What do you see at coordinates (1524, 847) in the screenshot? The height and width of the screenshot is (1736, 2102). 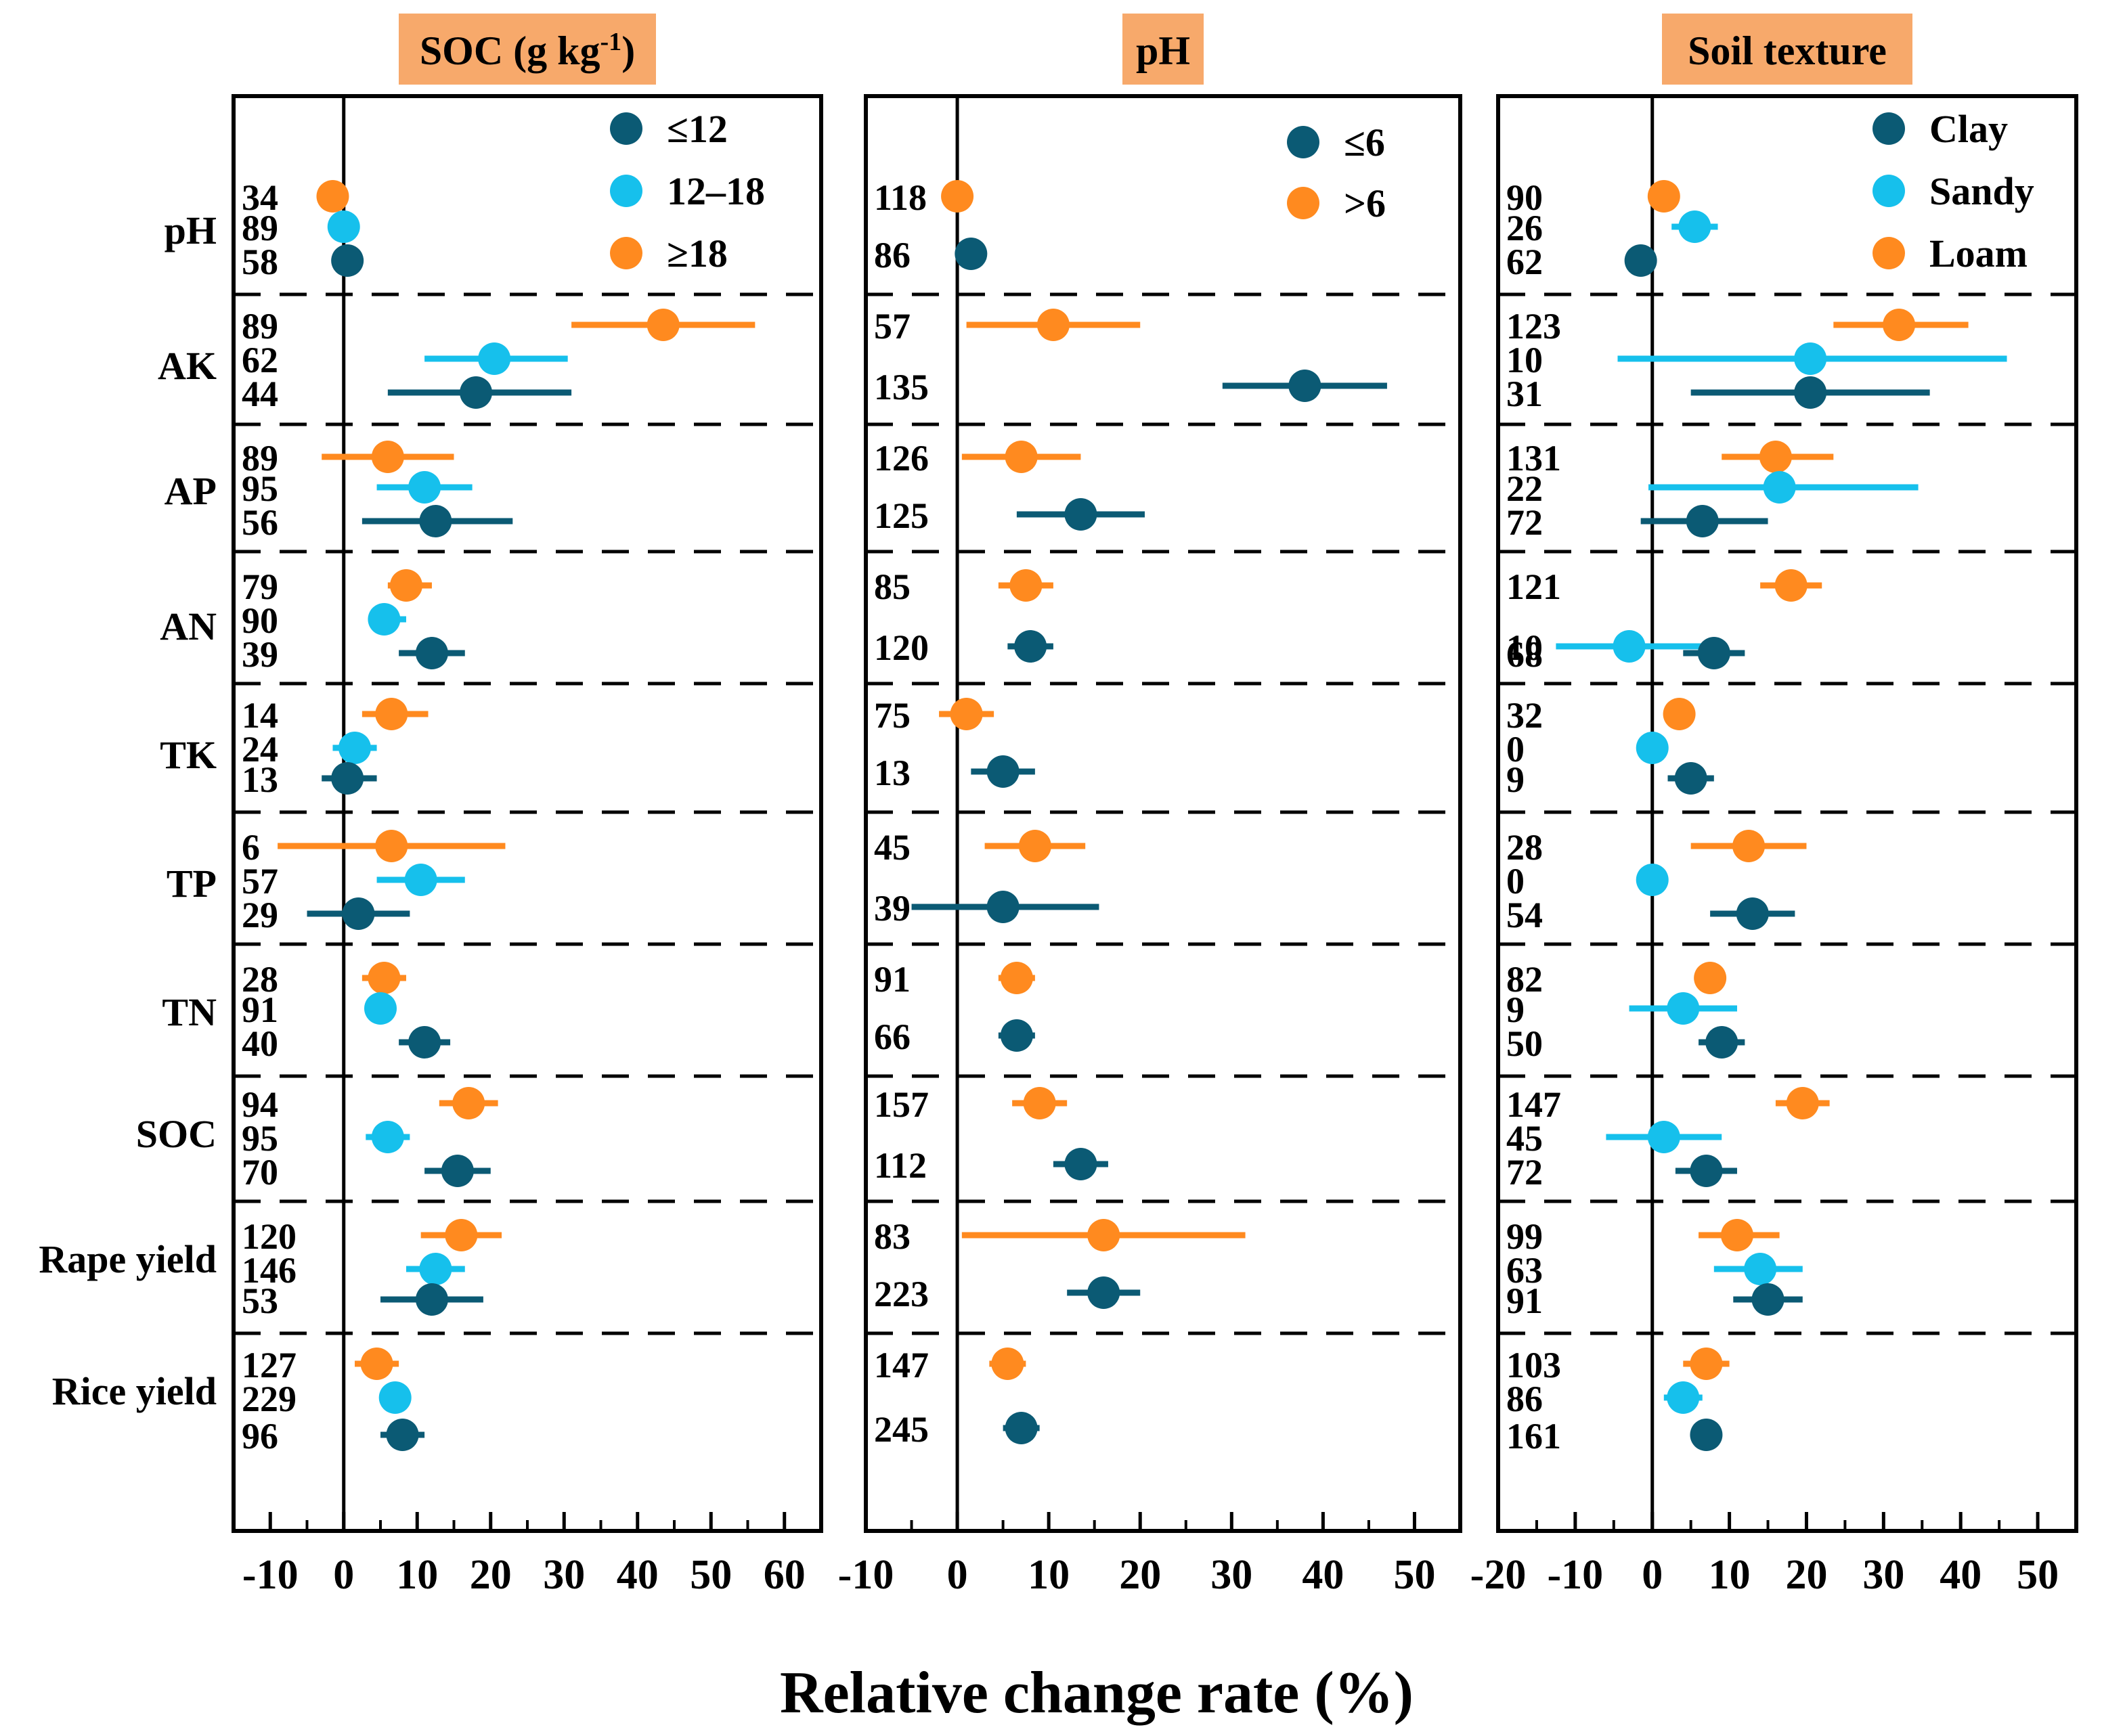 I see `sample-size-label: 28` at bounding box center [1524, 847].